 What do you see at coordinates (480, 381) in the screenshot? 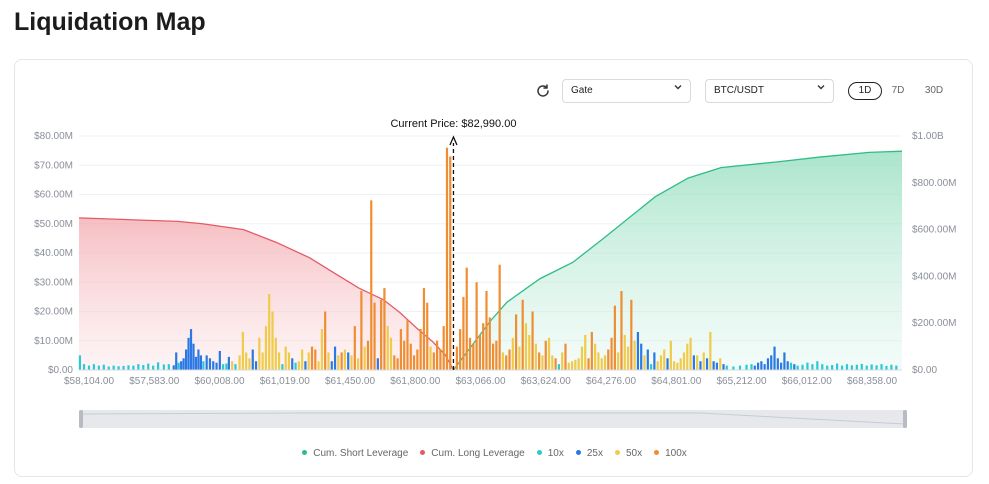
I see `x-tick-label: $63,066.00` at bounding box center [480, 381].